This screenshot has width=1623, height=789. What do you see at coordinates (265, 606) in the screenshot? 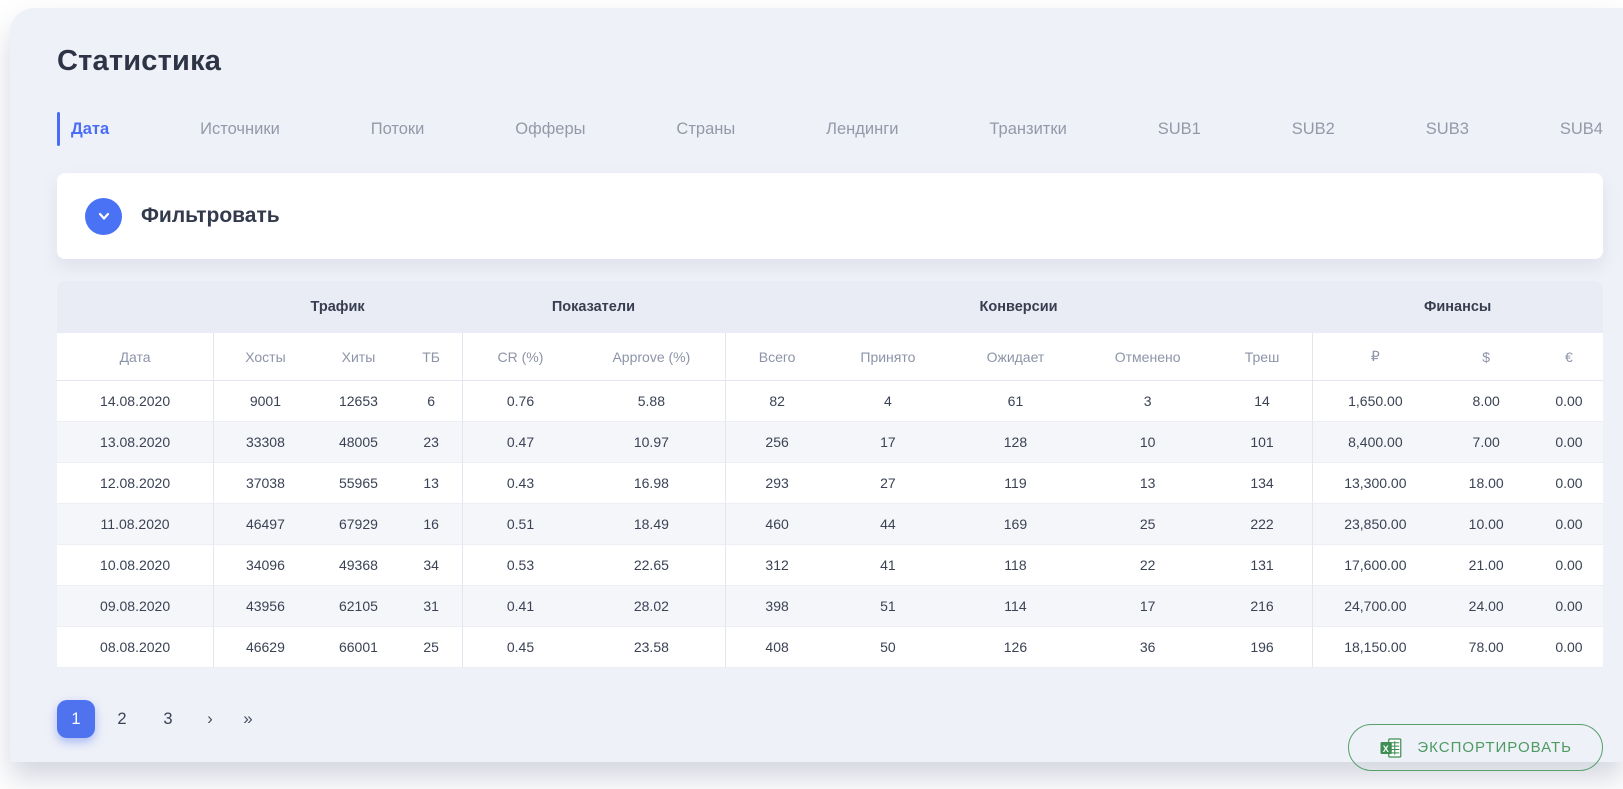
I see `table-cell: 43956` at bounding box center [265, 606].